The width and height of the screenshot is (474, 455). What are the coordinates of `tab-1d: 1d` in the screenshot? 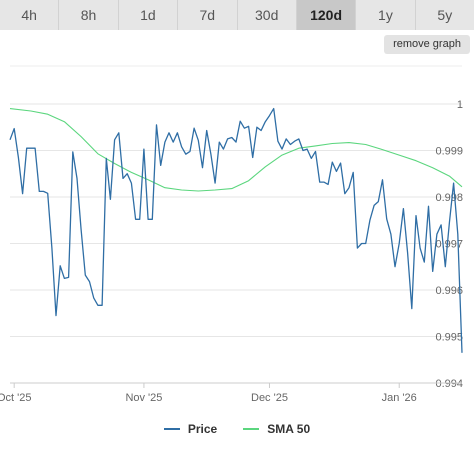 It's located at (148, 15).